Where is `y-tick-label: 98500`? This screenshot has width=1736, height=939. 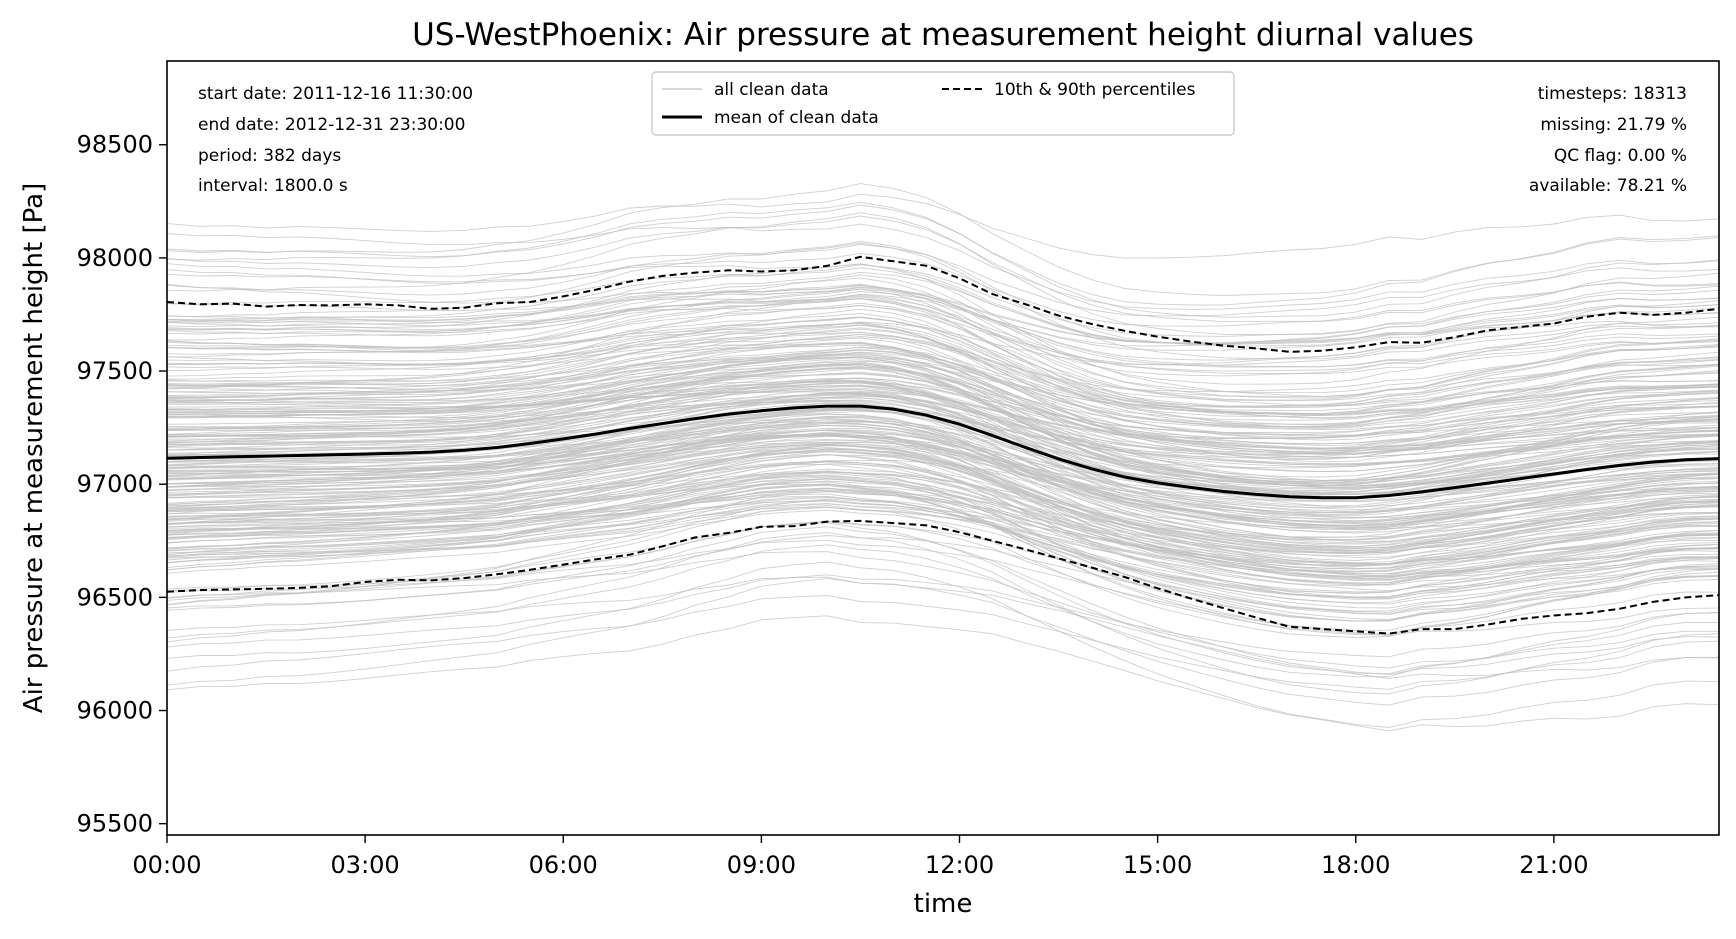 y-tick-label: 98500 is located at coordinates (115, 145).